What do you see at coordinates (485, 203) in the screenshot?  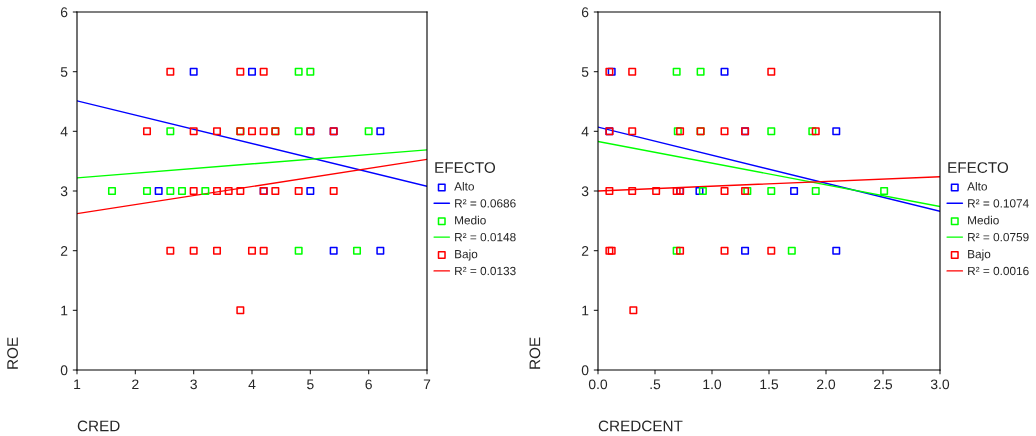 I see `legend-label: R² = 0.0686` at bounding box center [485, 203].